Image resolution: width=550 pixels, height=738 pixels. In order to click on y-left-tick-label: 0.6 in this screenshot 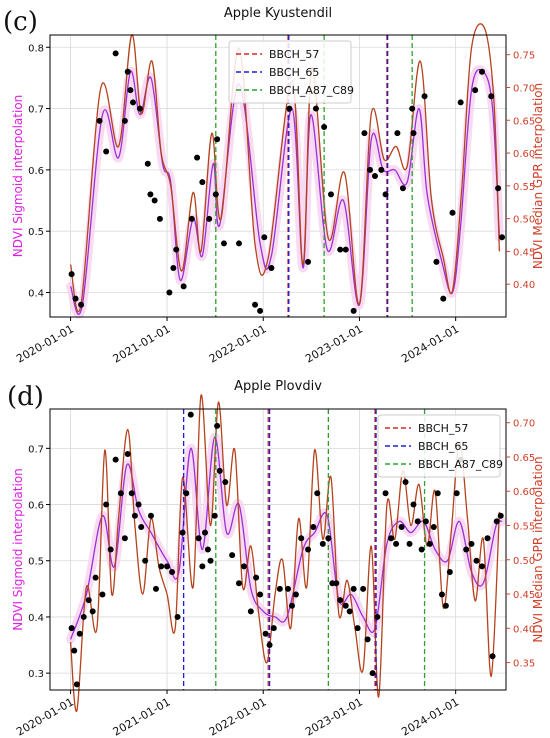, I will do `click(36, 171)`.